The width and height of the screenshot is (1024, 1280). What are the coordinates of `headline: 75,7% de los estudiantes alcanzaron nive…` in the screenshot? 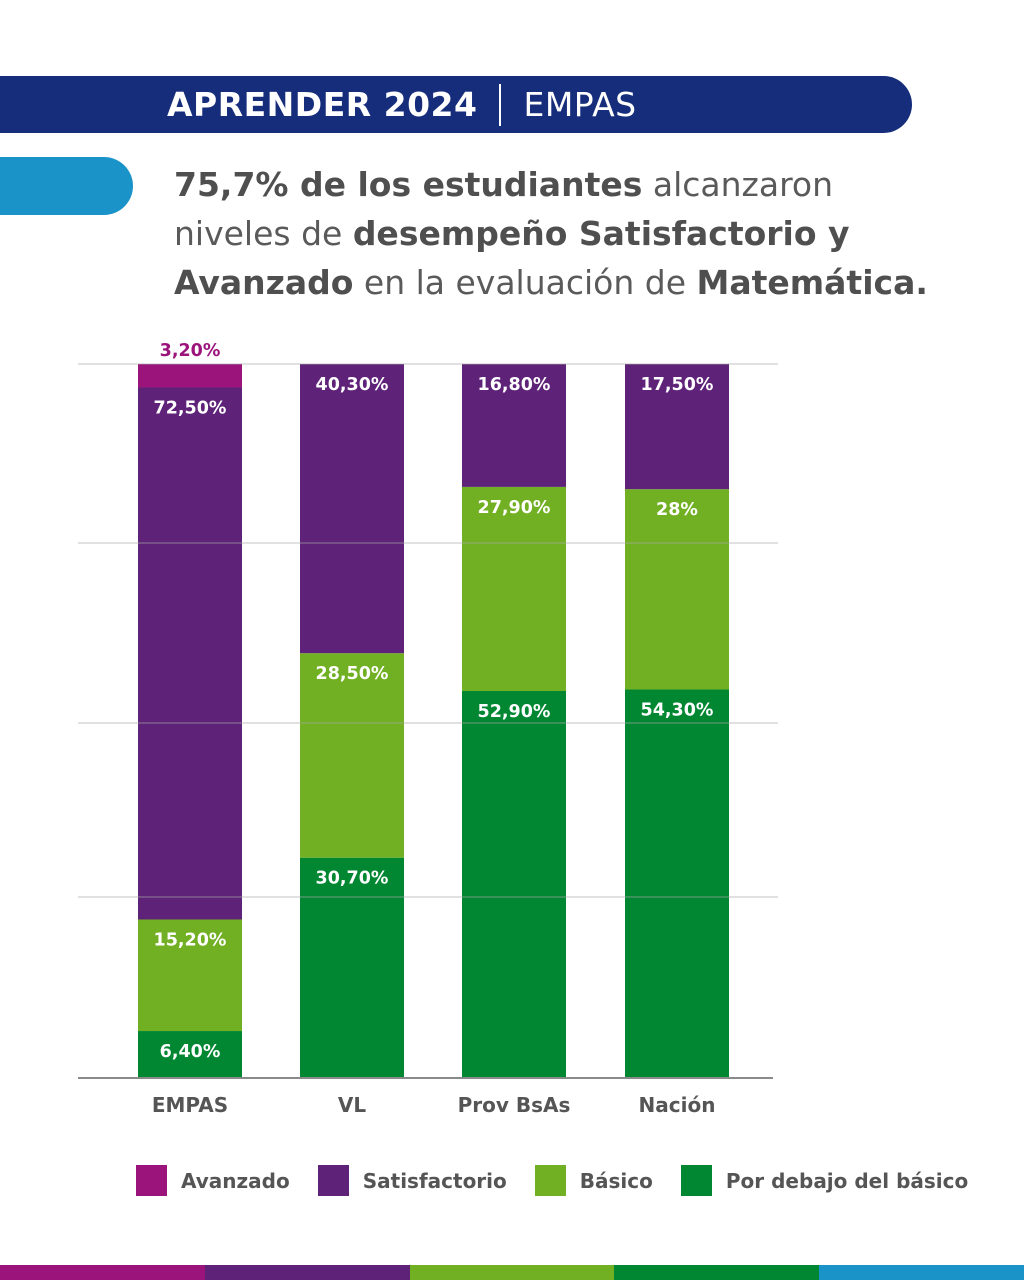 It's located at (554, 233).